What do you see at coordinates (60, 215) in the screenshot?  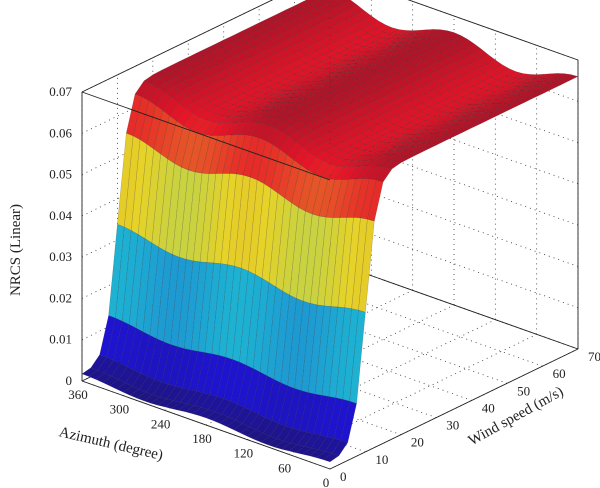 I see `z-tick-label: 0.04` at bounding box center [60, 215].